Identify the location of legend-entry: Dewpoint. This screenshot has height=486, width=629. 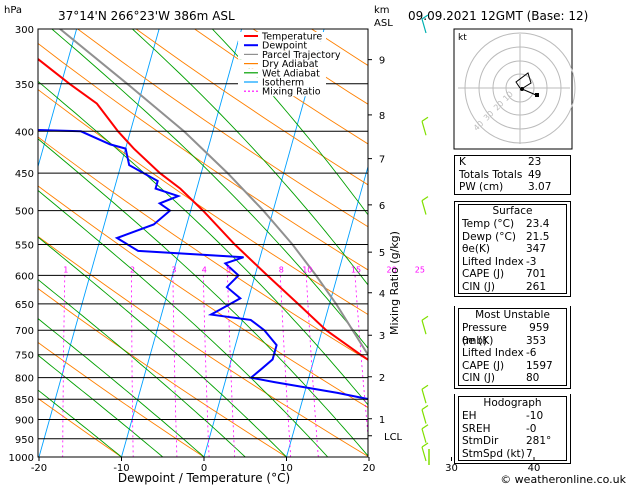
(284, 46).